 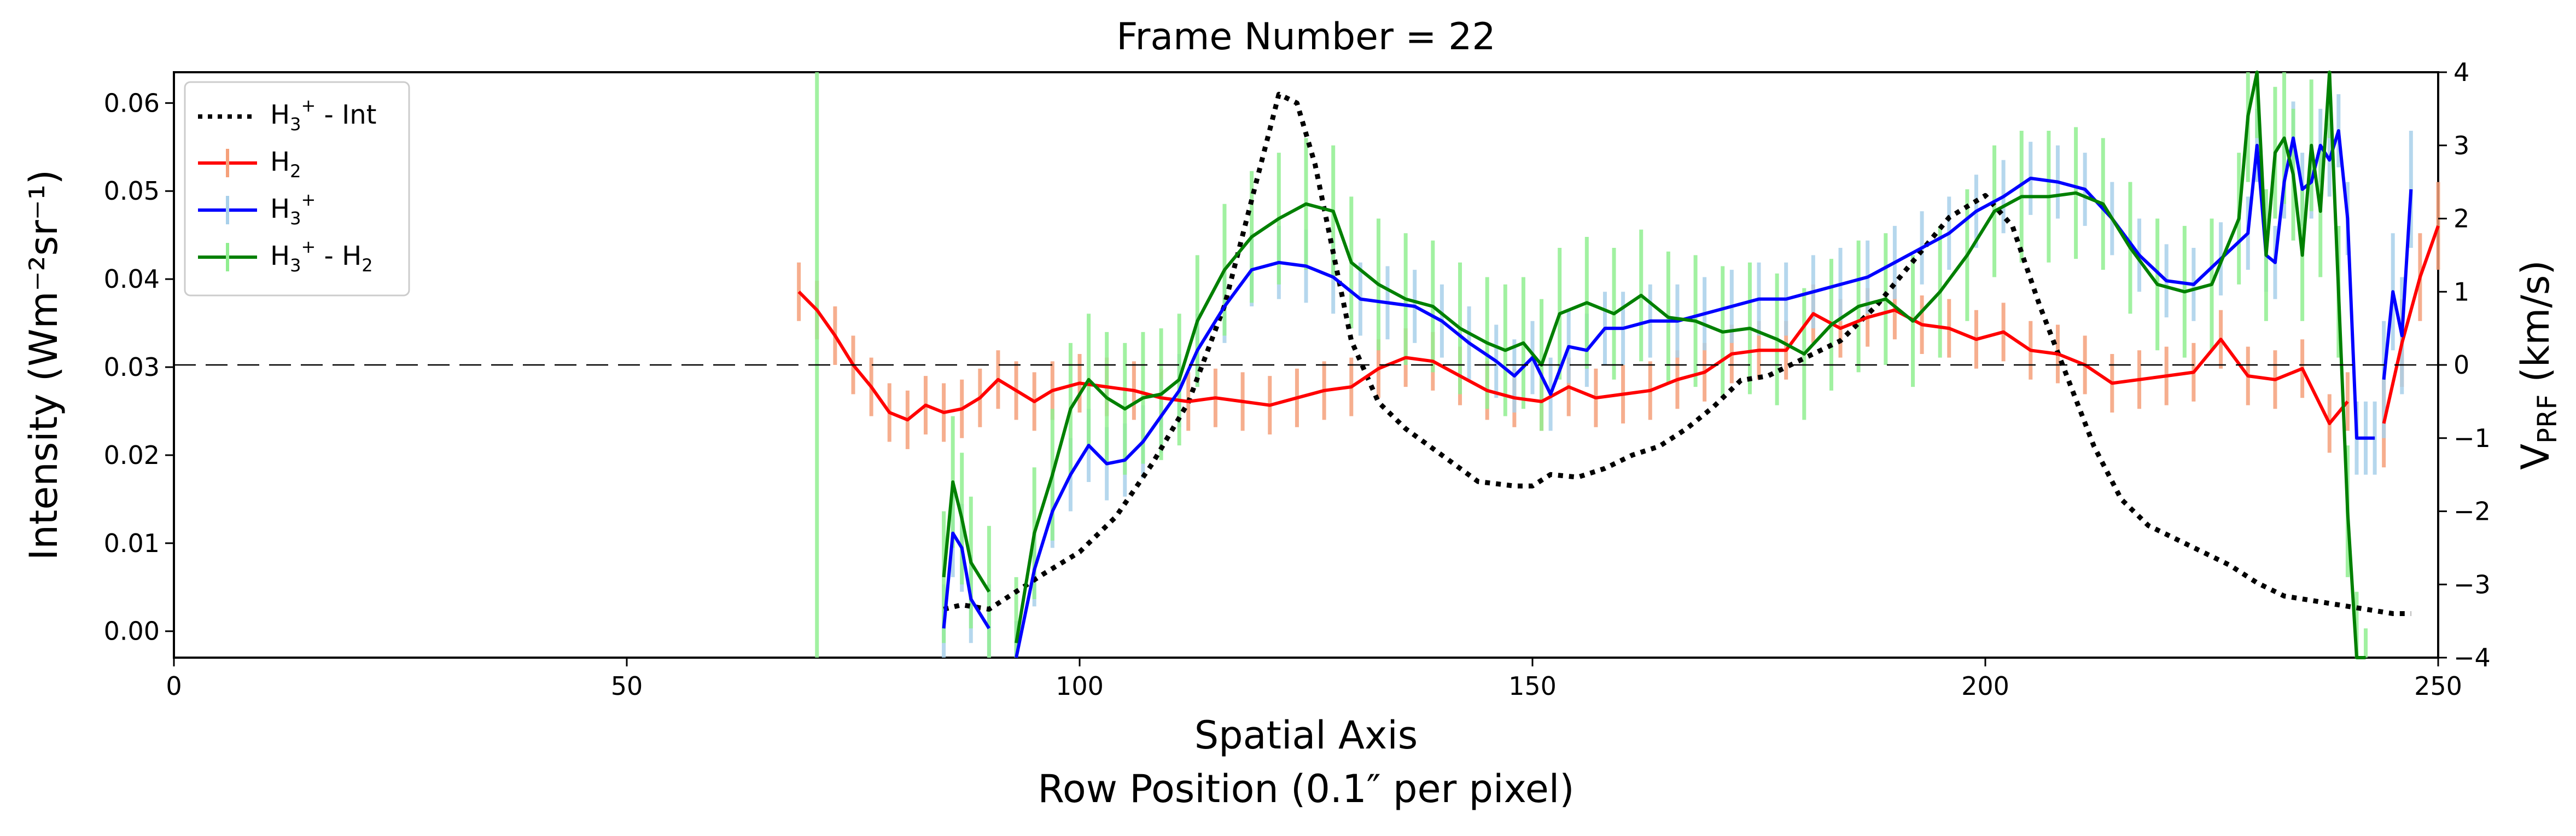 What do you see at coordinates (1080, 686) in the screenshot?
I see `x-tick-label: 100` at bounding box center [1080, 686].